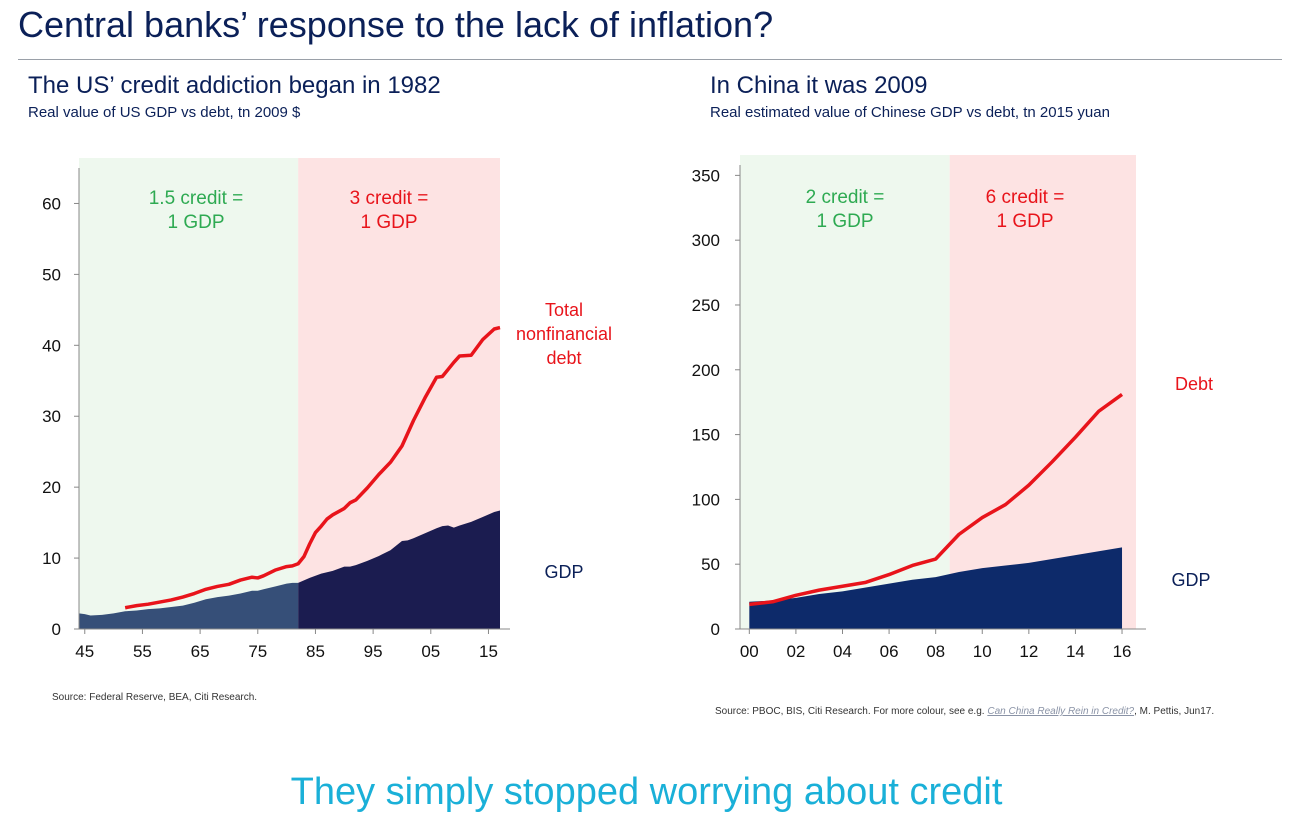 This screenshot has width=1293, height=821. Describe the element at coordinates (563, 358) in the screenshot. I see `debt-series-label: debt` at that location.